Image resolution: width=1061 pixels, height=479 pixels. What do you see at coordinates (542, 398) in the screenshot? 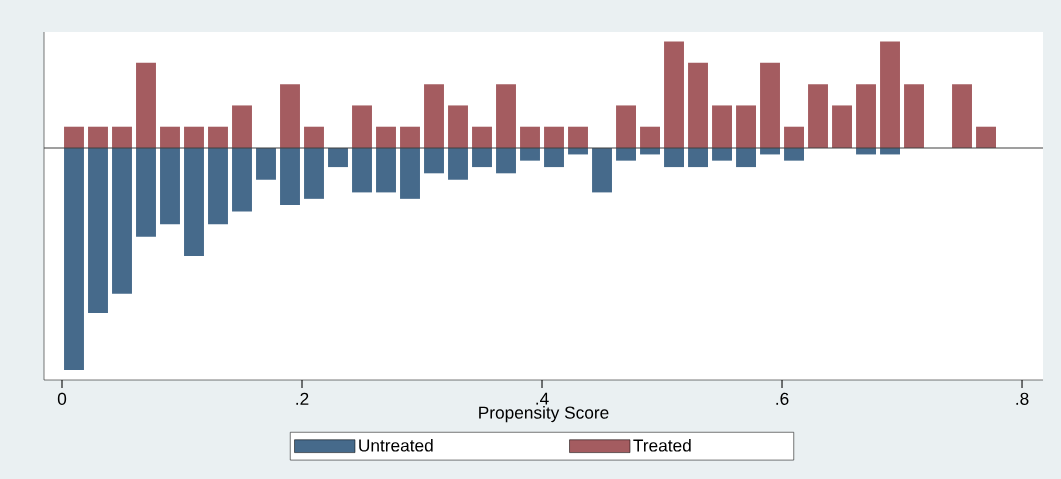
I see `x-tick-label: .4` at bounding box center [542, 398].